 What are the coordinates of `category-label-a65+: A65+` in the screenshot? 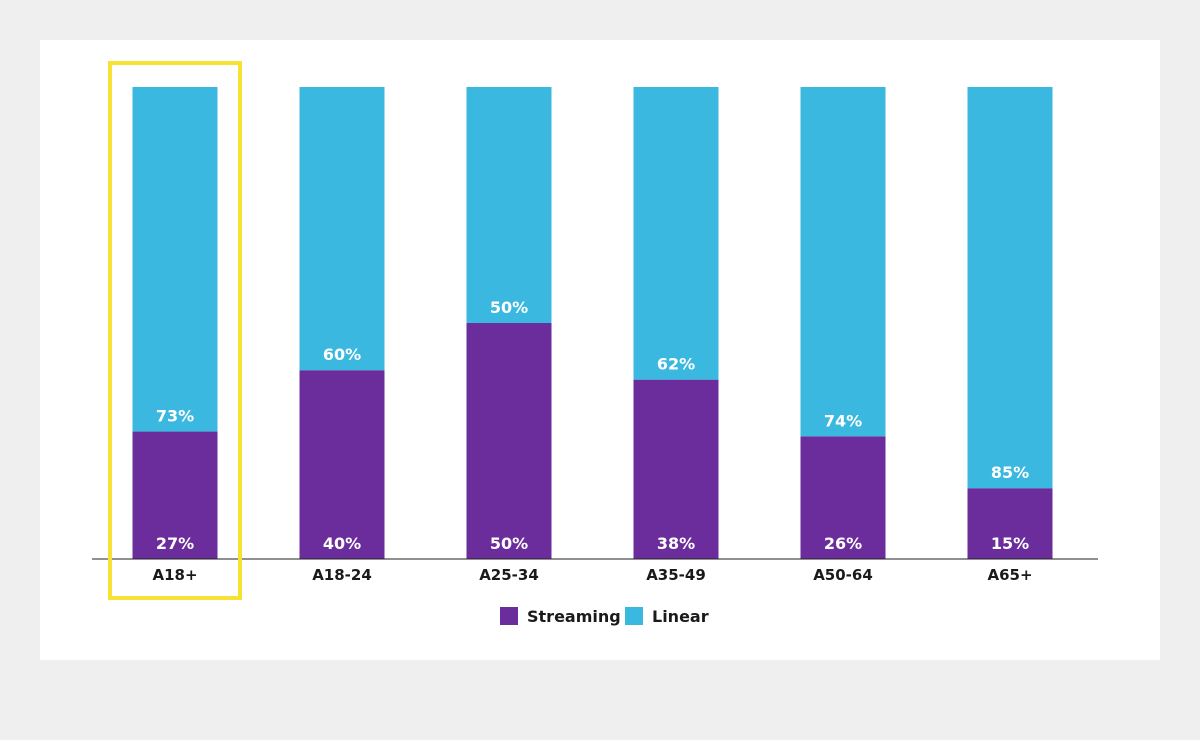 It's located at (1009, 575).